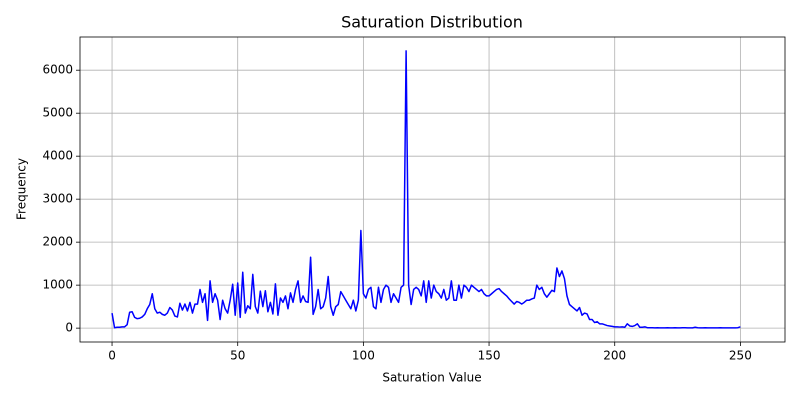  What do you see at coordinates (431, 378) in the screenshot?
I see `x-axis-label: Saturation Value` at bounding box center [431, 378].